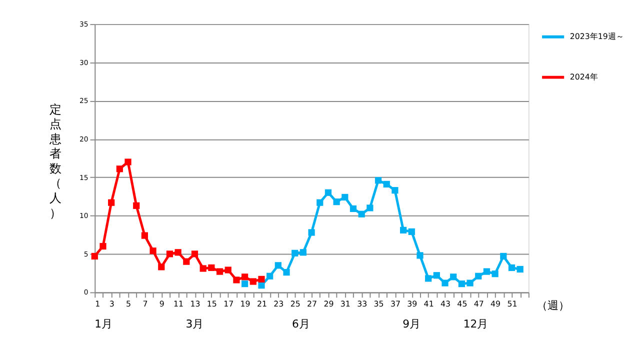  I want to click on text: 6月, so click(301, 324).